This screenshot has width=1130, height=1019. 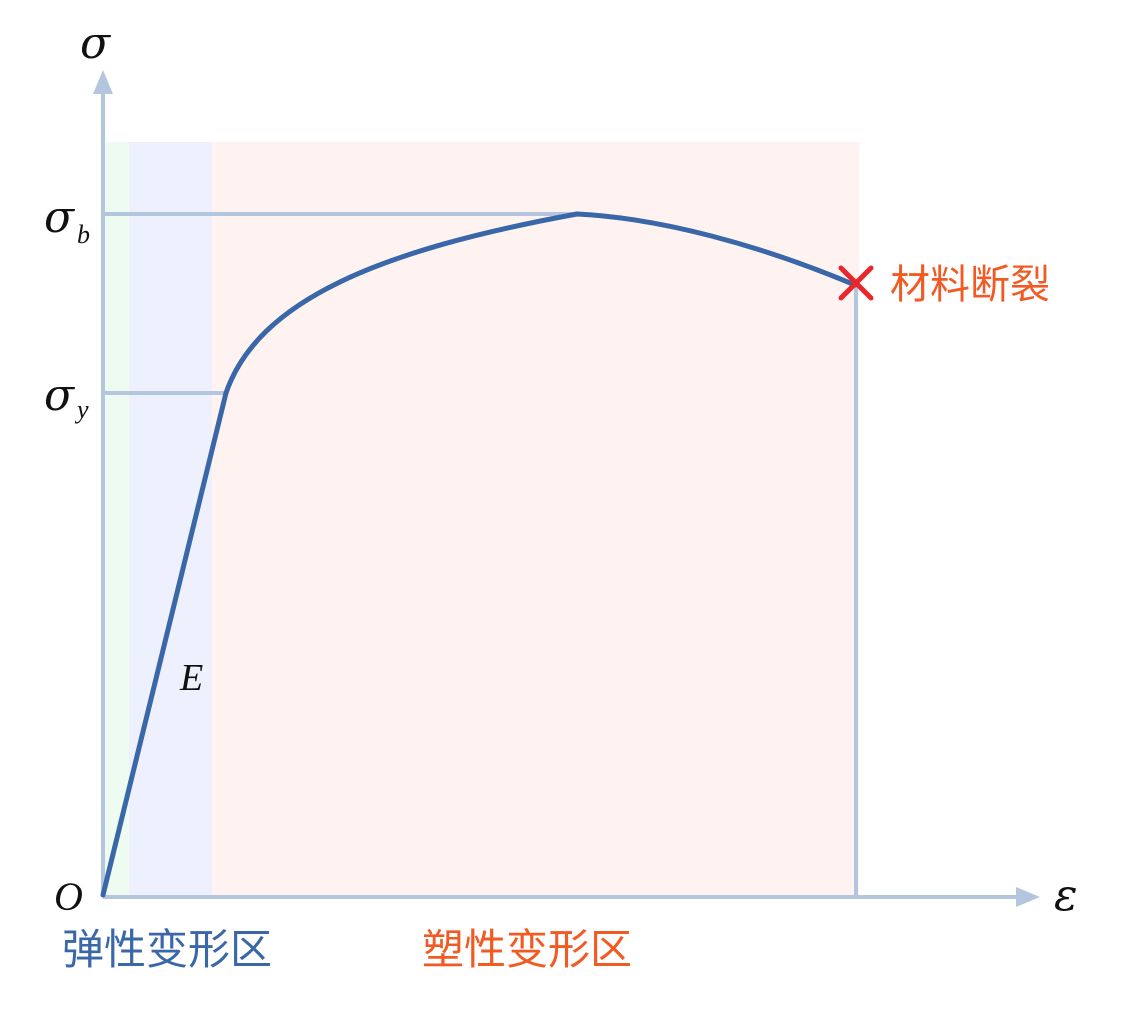 I want to click on x-axis-label: ε, so click(x=1066, y=895).